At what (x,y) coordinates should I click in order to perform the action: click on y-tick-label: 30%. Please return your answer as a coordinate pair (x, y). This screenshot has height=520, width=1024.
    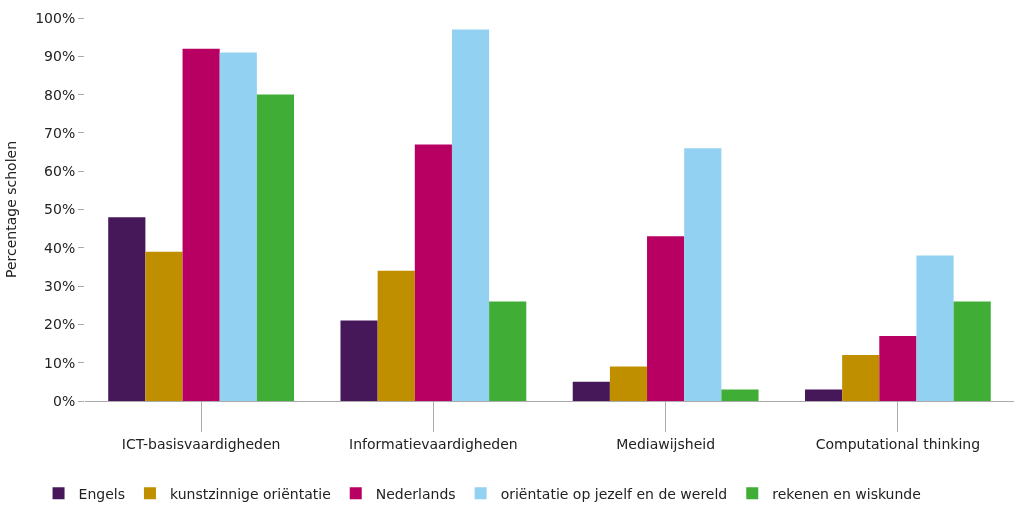
    Looking at the image, I should click on (60, 286).